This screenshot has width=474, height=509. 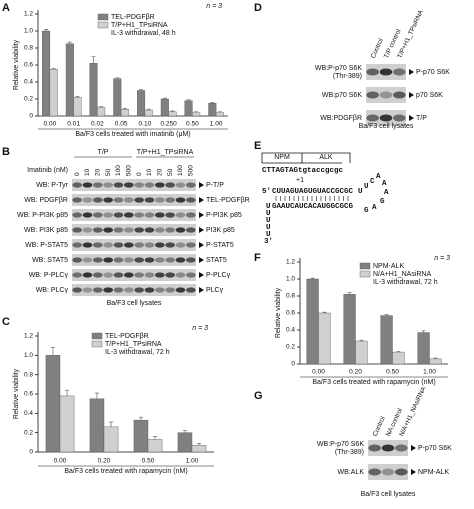 I want to click on row-target: PI3K p85, so click(x=220, y=230).